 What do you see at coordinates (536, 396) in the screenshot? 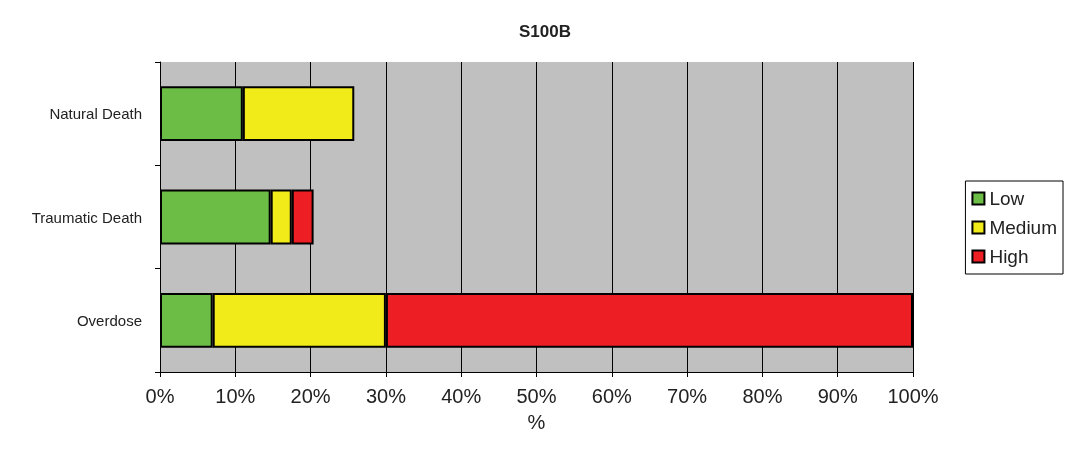
I see `x-tick-label: 50%` at bounding box center [536, 396].